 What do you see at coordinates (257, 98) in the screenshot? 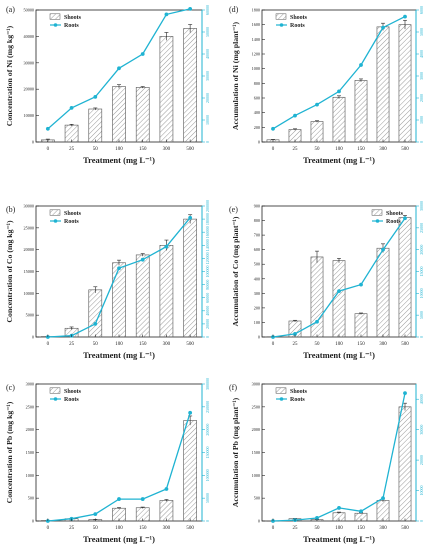
I see `left-tick-label: 600` at bounding box center [257, 98].